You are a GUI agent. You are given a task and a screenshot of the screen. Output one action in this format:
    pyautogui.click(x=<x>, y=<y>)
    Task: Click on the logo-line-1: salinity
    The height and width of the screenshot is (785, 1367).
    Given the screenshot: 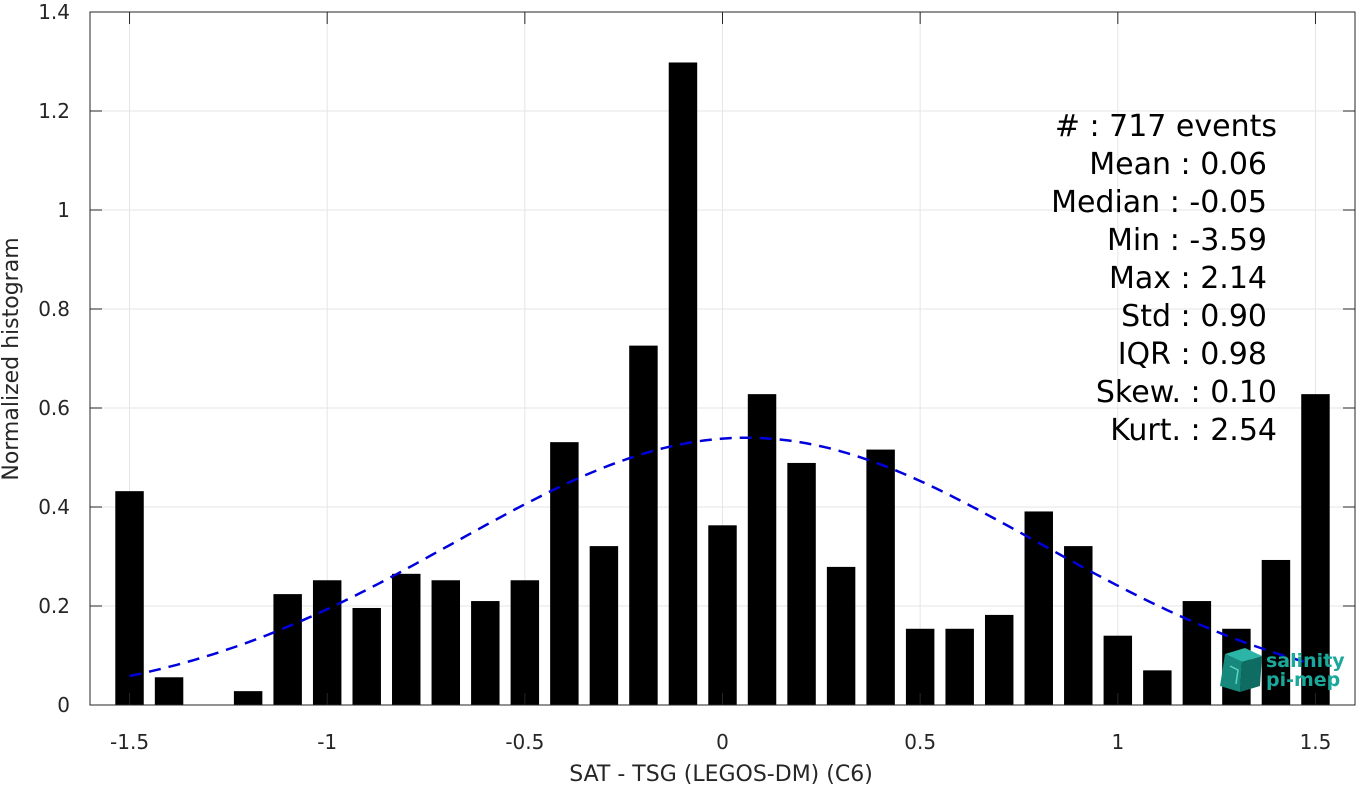 What is the action you would take?
    pyautogui.click(x=1305, y=661)
    